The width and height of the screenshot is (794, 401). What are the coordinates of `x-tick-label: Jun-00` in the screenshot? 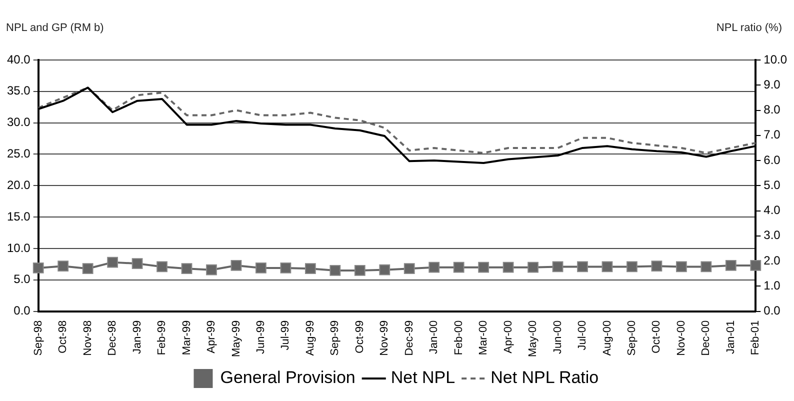 It's located at (558, 337).